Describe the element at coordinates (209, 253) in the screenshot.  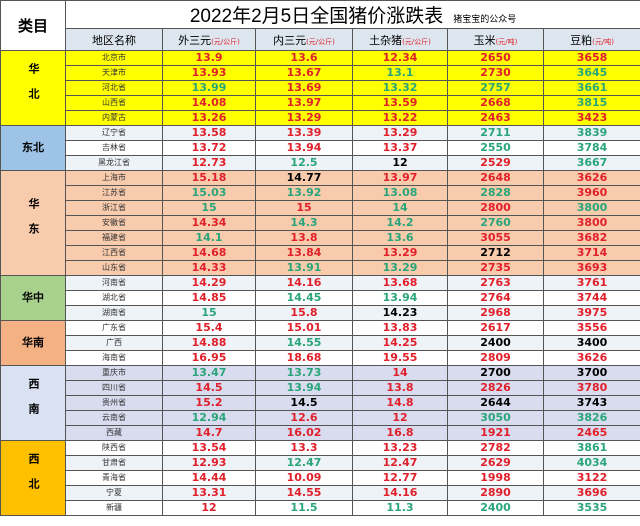
I see `price-cell: 14.68` at that location.